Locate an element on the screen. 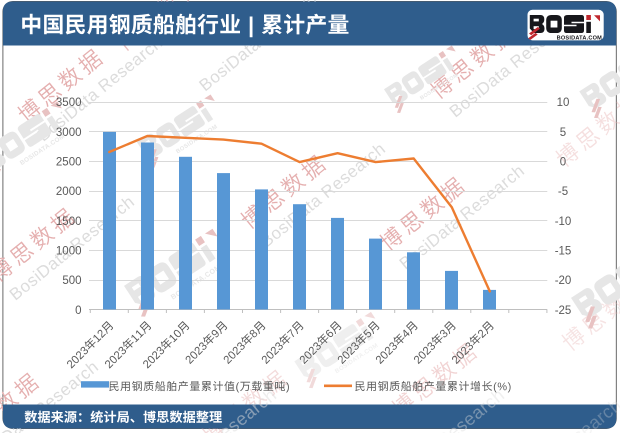 Image resolution: width=620 pixels, height=433 pixels. svg-text: 1500 is located at coordinates (69, 222).